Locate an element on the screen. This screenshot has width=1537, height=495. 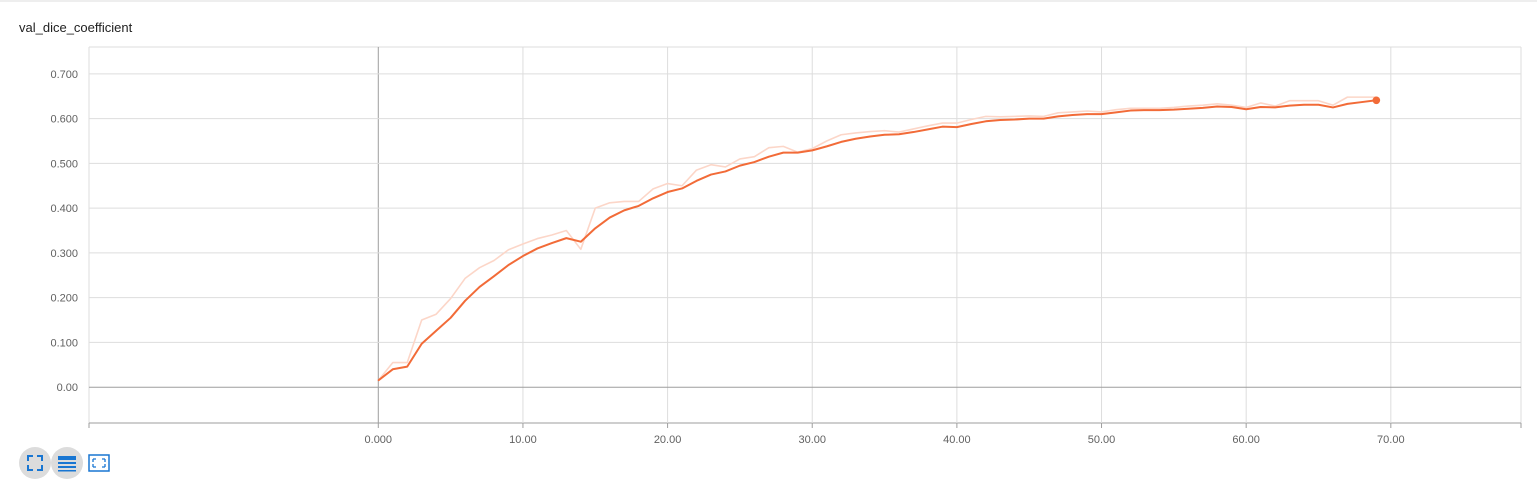
x-tick-label: 50.00 is located at coordinates (1102, 440).